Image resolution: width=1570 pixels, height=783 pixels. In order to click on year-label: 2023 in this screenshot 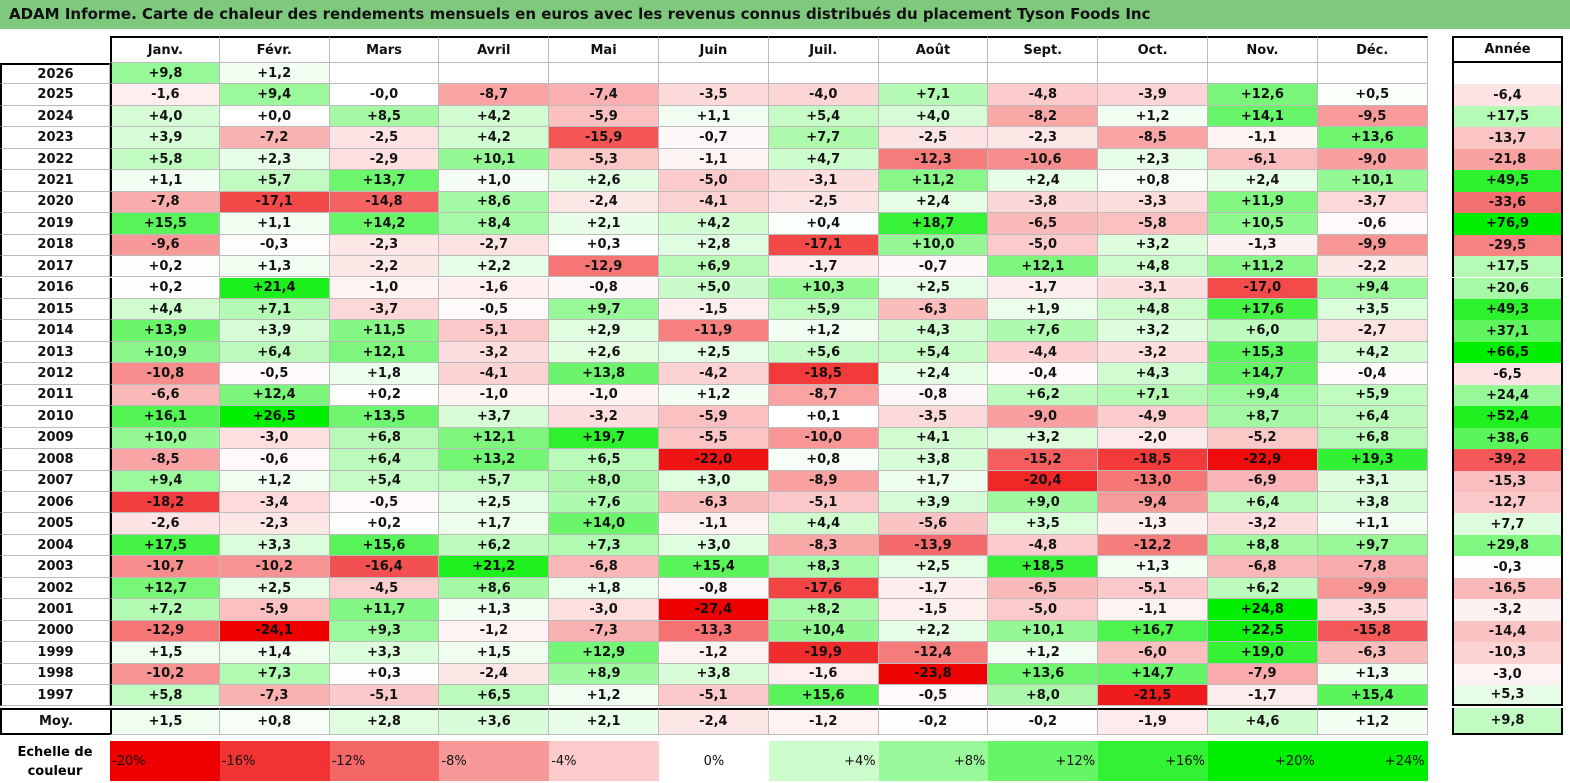, I will do `click(55, 138)`.